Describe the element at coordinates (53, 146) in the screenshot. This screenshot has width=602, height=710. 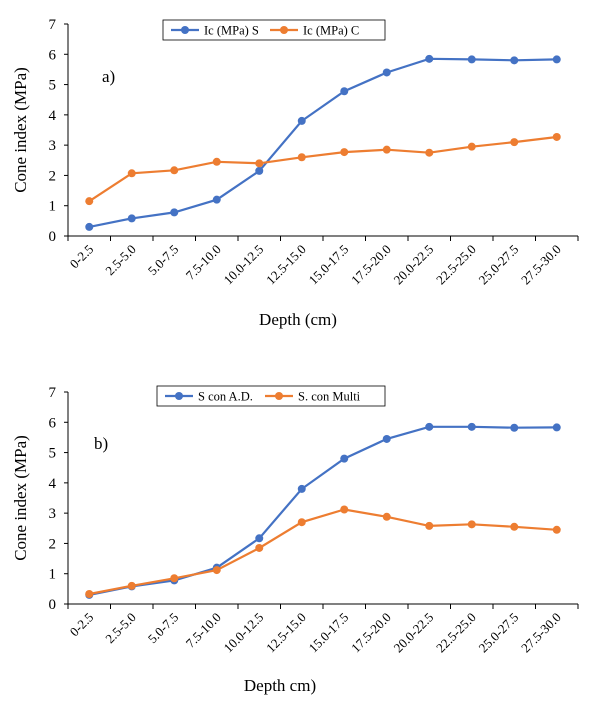
I see `y-tick-label: 3` at that location.